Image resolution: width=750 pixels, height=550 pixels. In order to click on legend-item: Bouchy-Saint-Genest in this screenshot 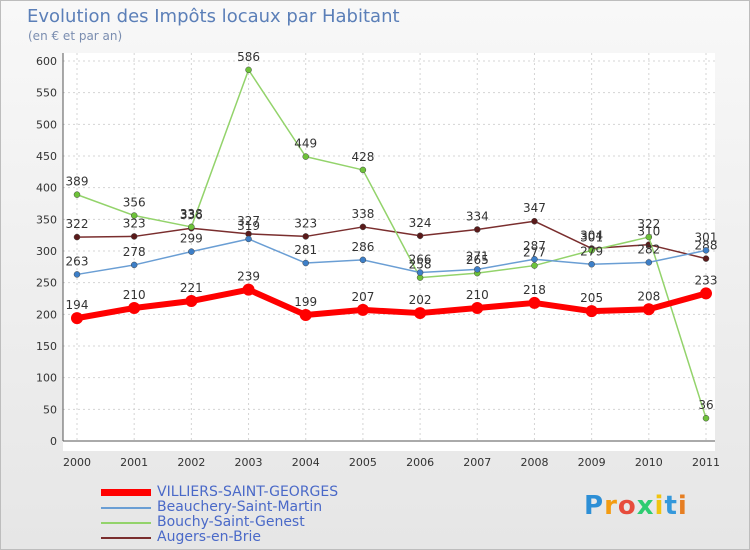, I will do `click(219, 522)`.